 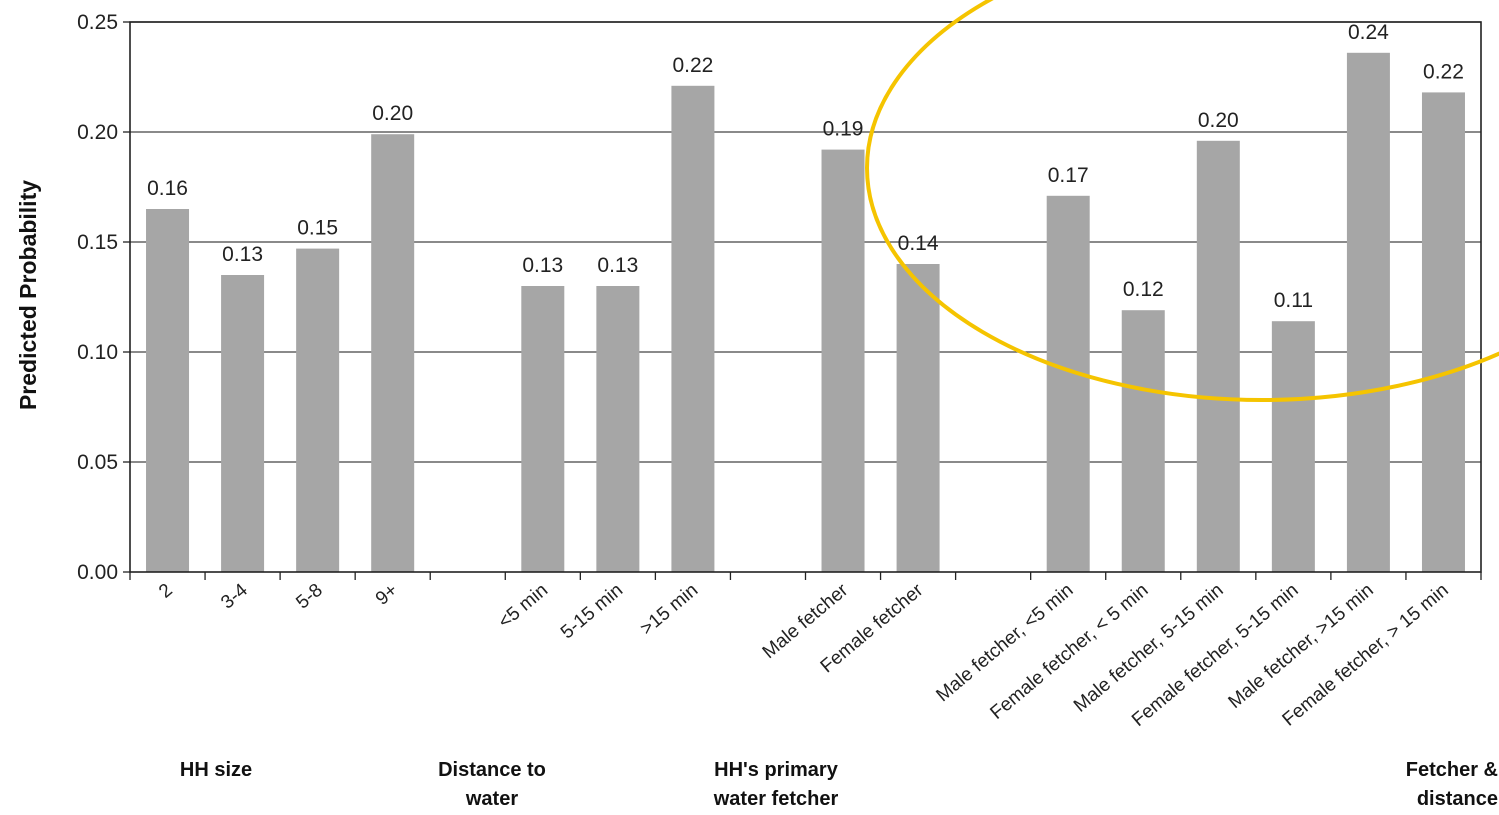 What do you see at coordinates (97, 462) in the screenshot?
I see `y-tick-label: 0.05` at bounding box center [97, 462].